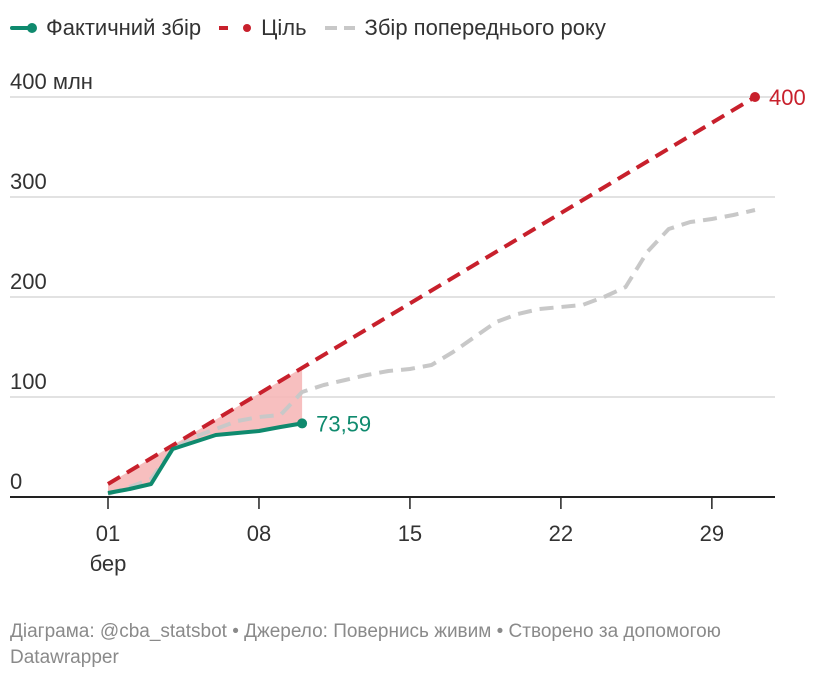 Image resolution: width=820 pixels, height=680 pixels. Describe the element at coordinates (755, 97) in the screenshot. I see `end-point-target` at that location.